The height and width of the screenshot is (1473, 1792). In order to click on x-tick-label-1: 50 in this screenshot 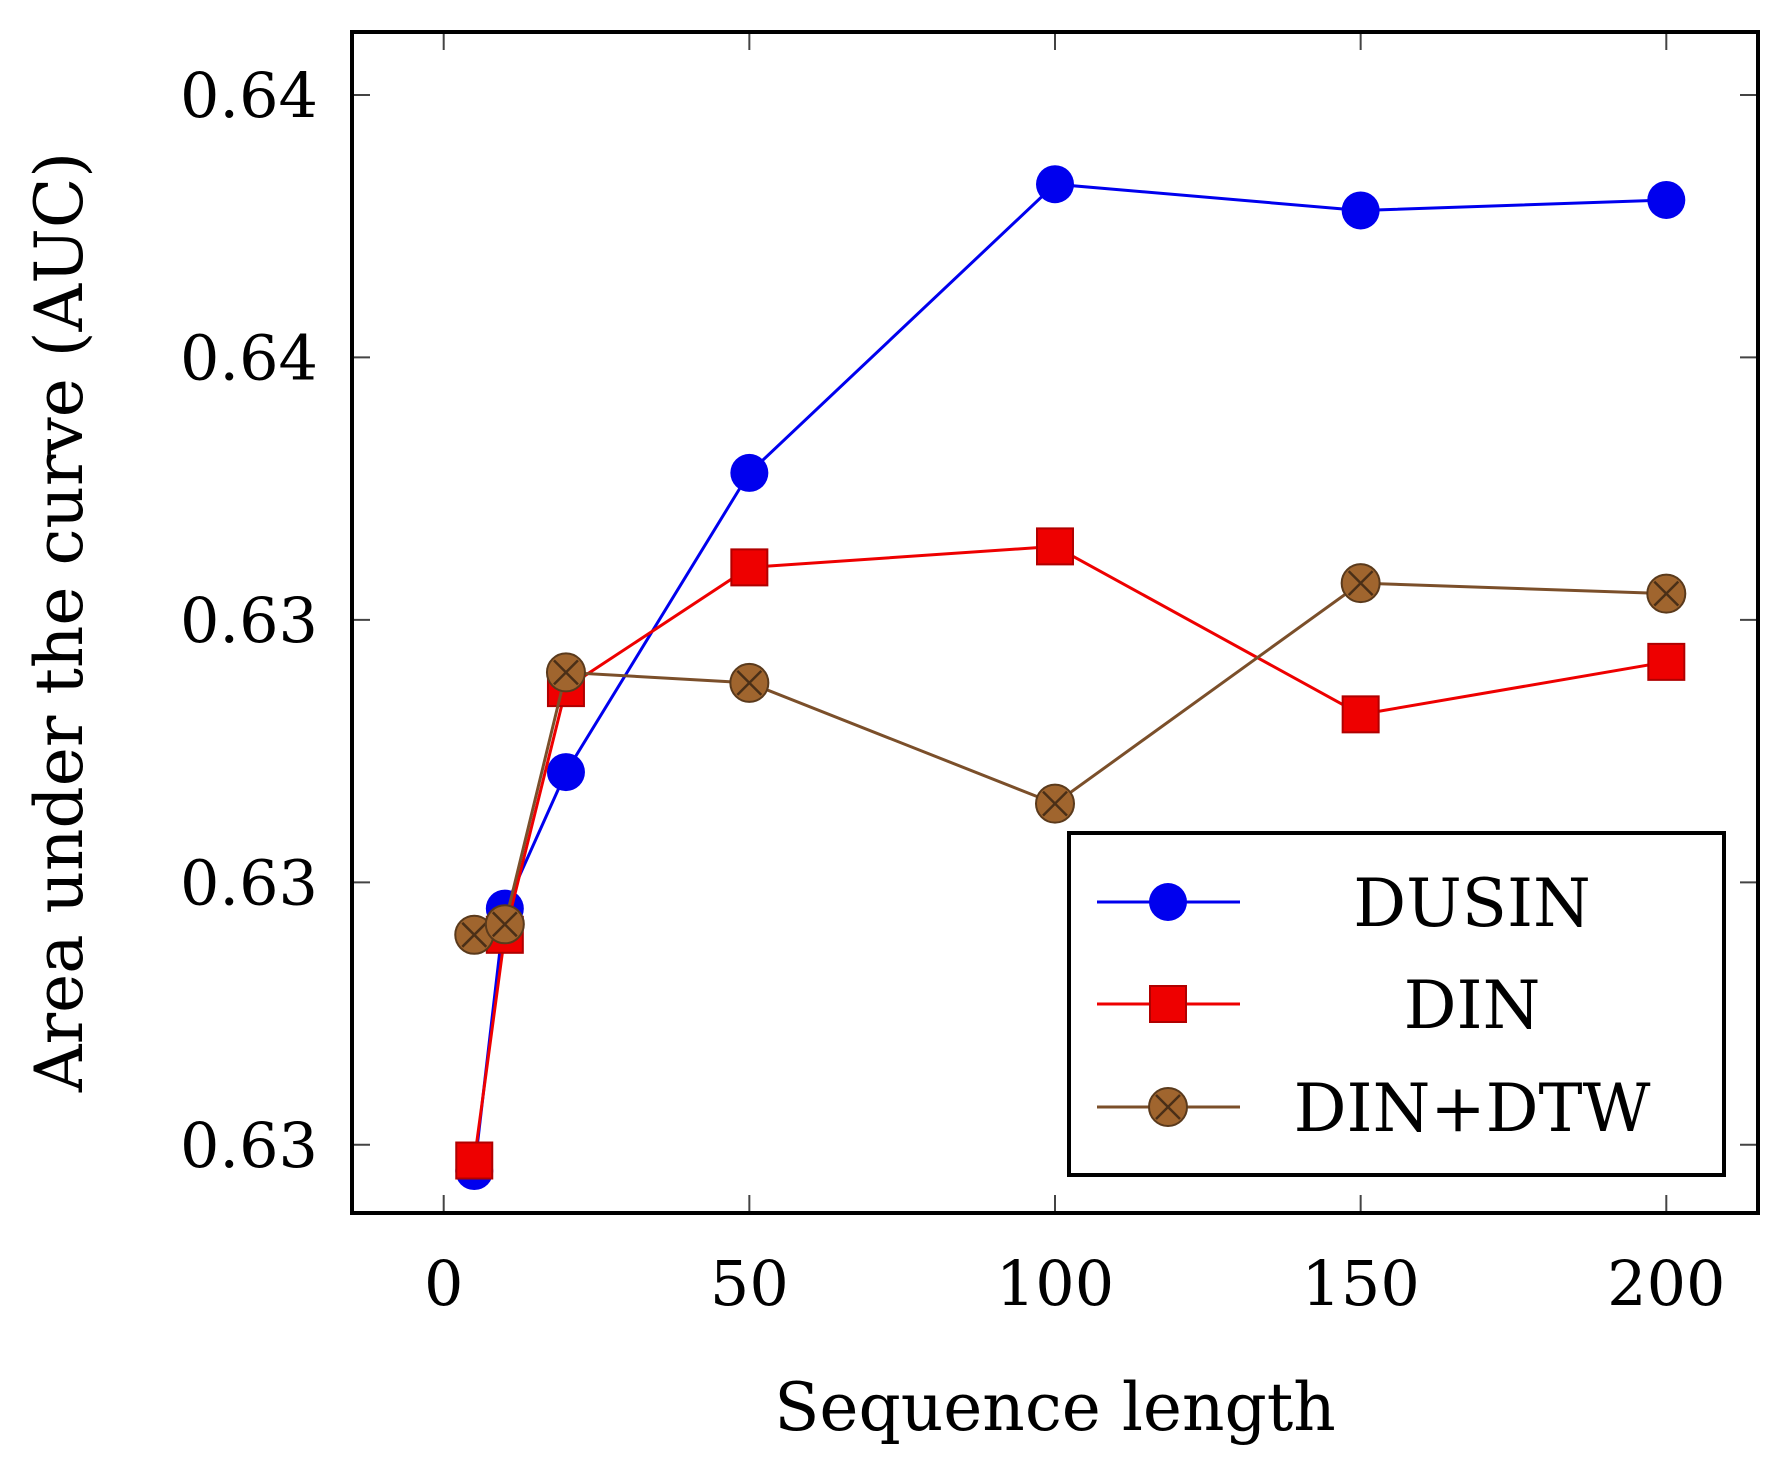, I will do `click(749, 1283)`.